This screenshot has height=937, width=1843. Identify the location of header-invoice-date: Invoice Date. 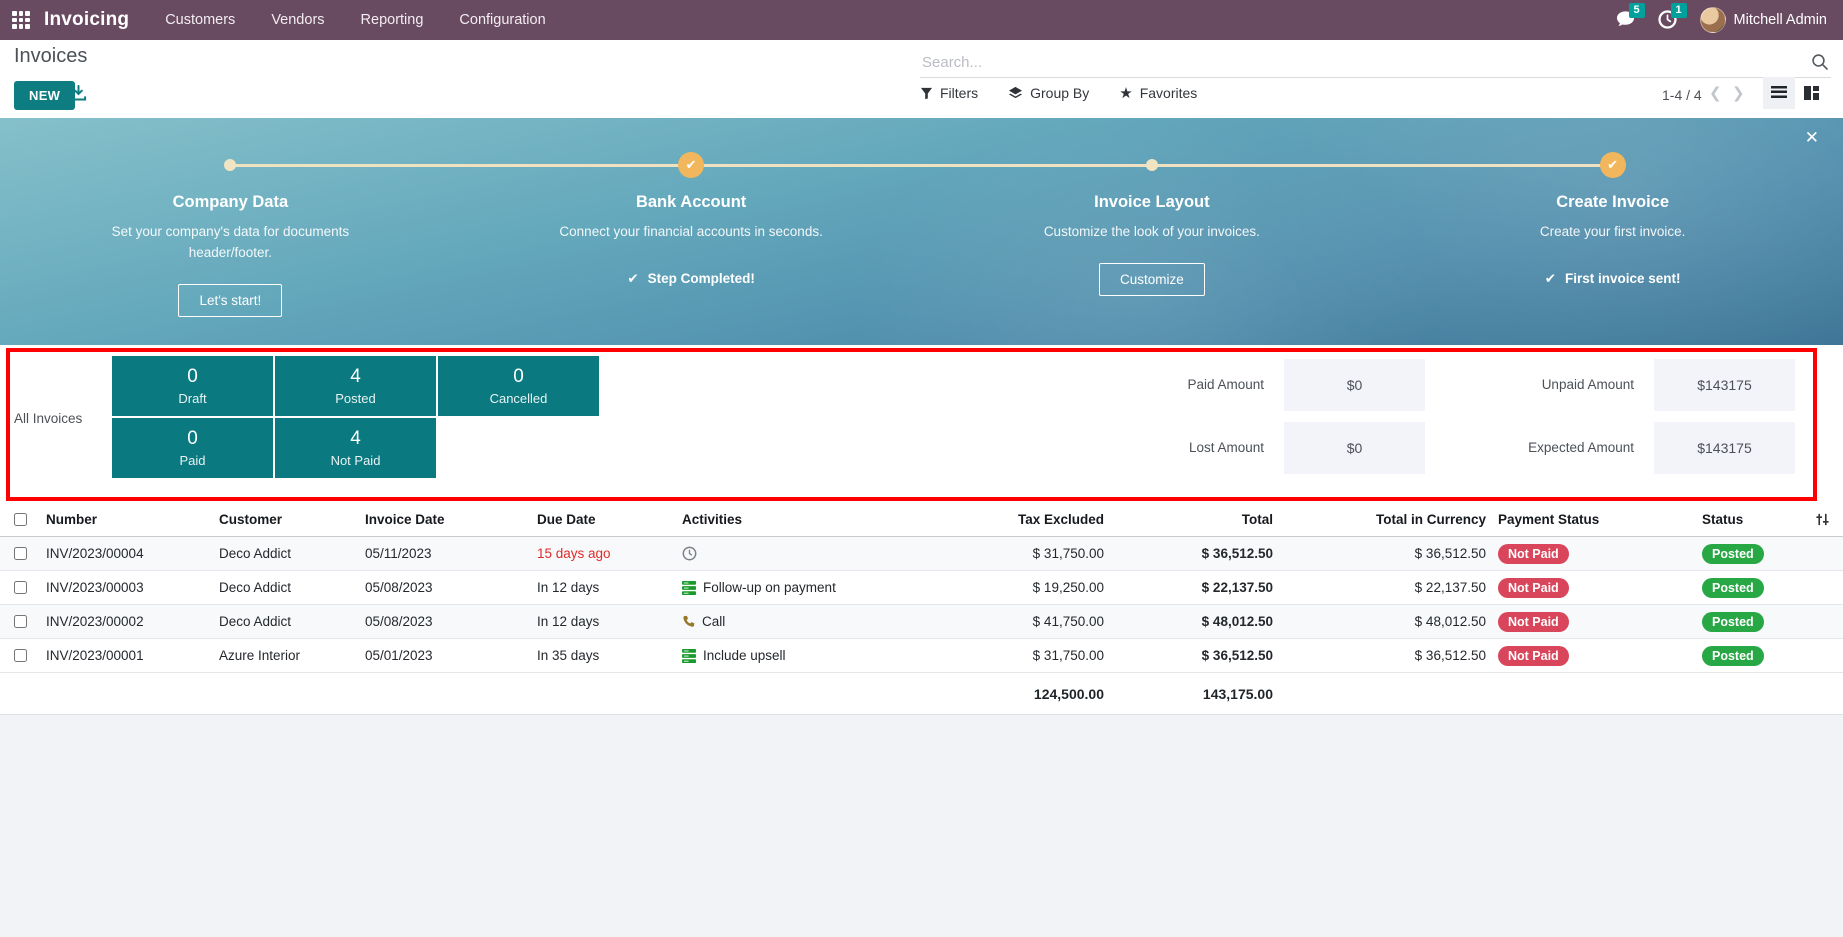
(405, 519).